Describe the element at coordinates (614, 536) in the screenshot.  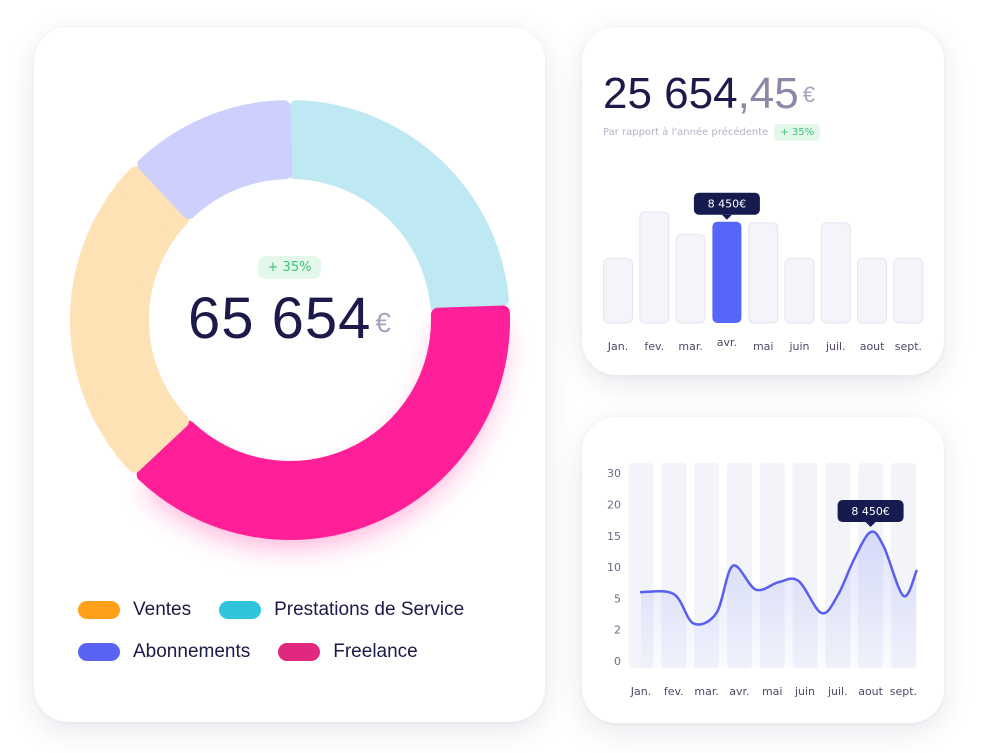
I see `y-tick-label: 15` at that location.